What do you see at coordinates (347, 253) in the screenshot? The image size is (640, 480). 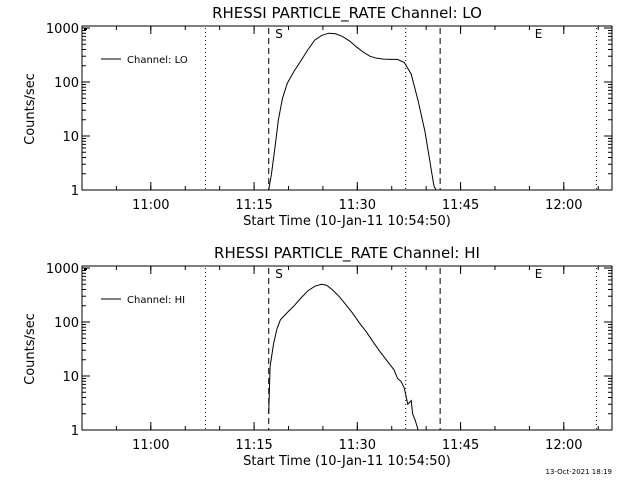 I see `chart-title: RHESSI PARTICLE_RATE Channel: HI` at bounding box center [347, 253].